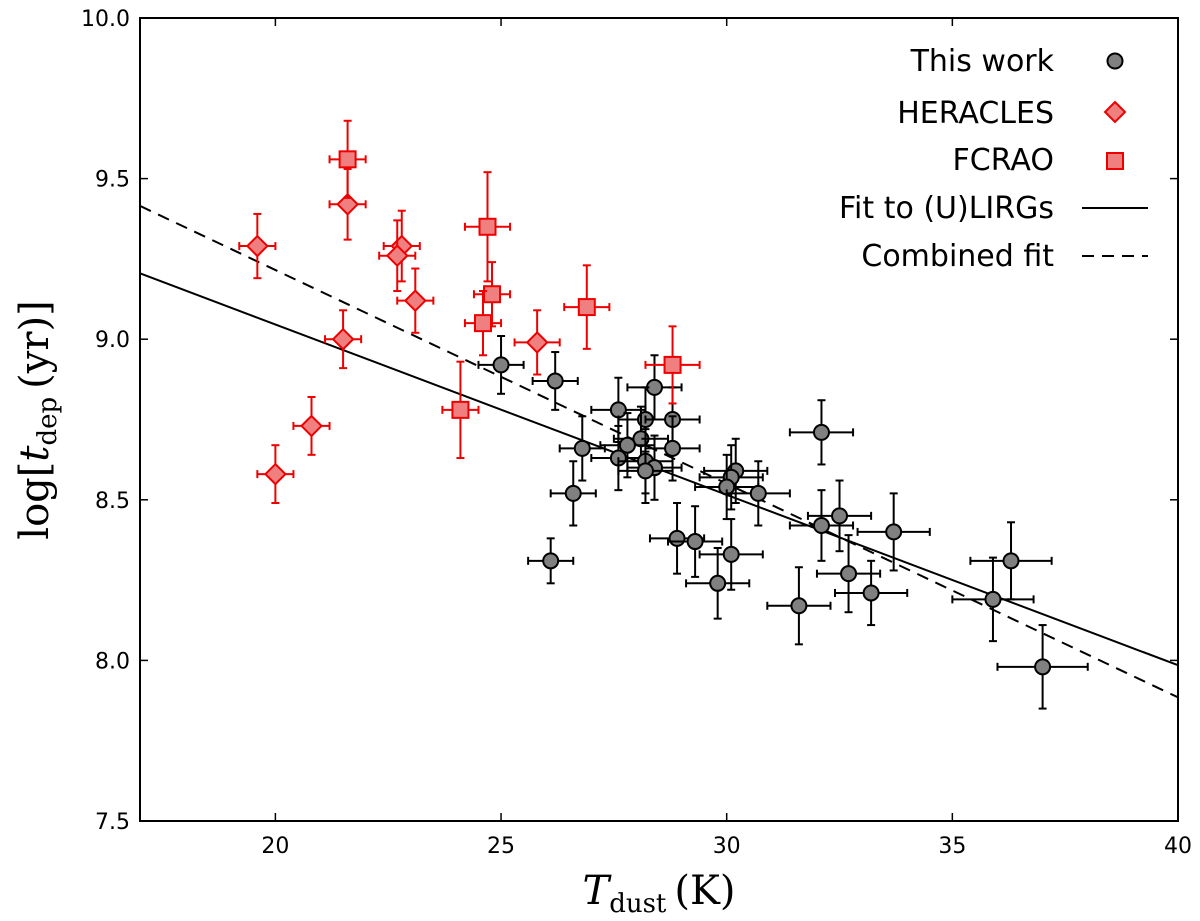 This screenshot has height=921, width=1200. Describe the element at coordinates (975, 113) in the screenshot. I see `legend-label-heracles: HERACLES` at that location.